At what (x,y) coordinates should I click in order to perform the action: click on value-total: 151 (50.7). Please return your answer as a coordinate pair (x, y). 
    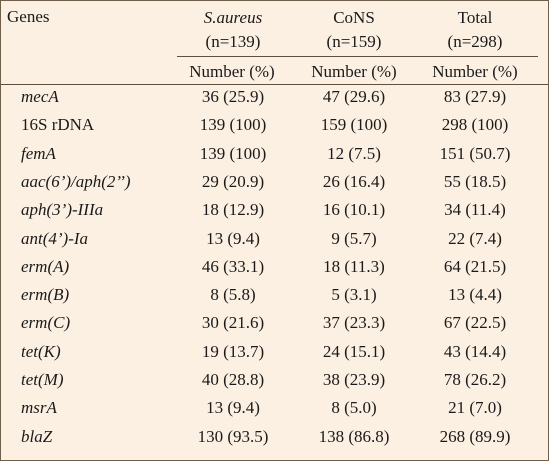
    Looking at the image, I should click on (475, 153).